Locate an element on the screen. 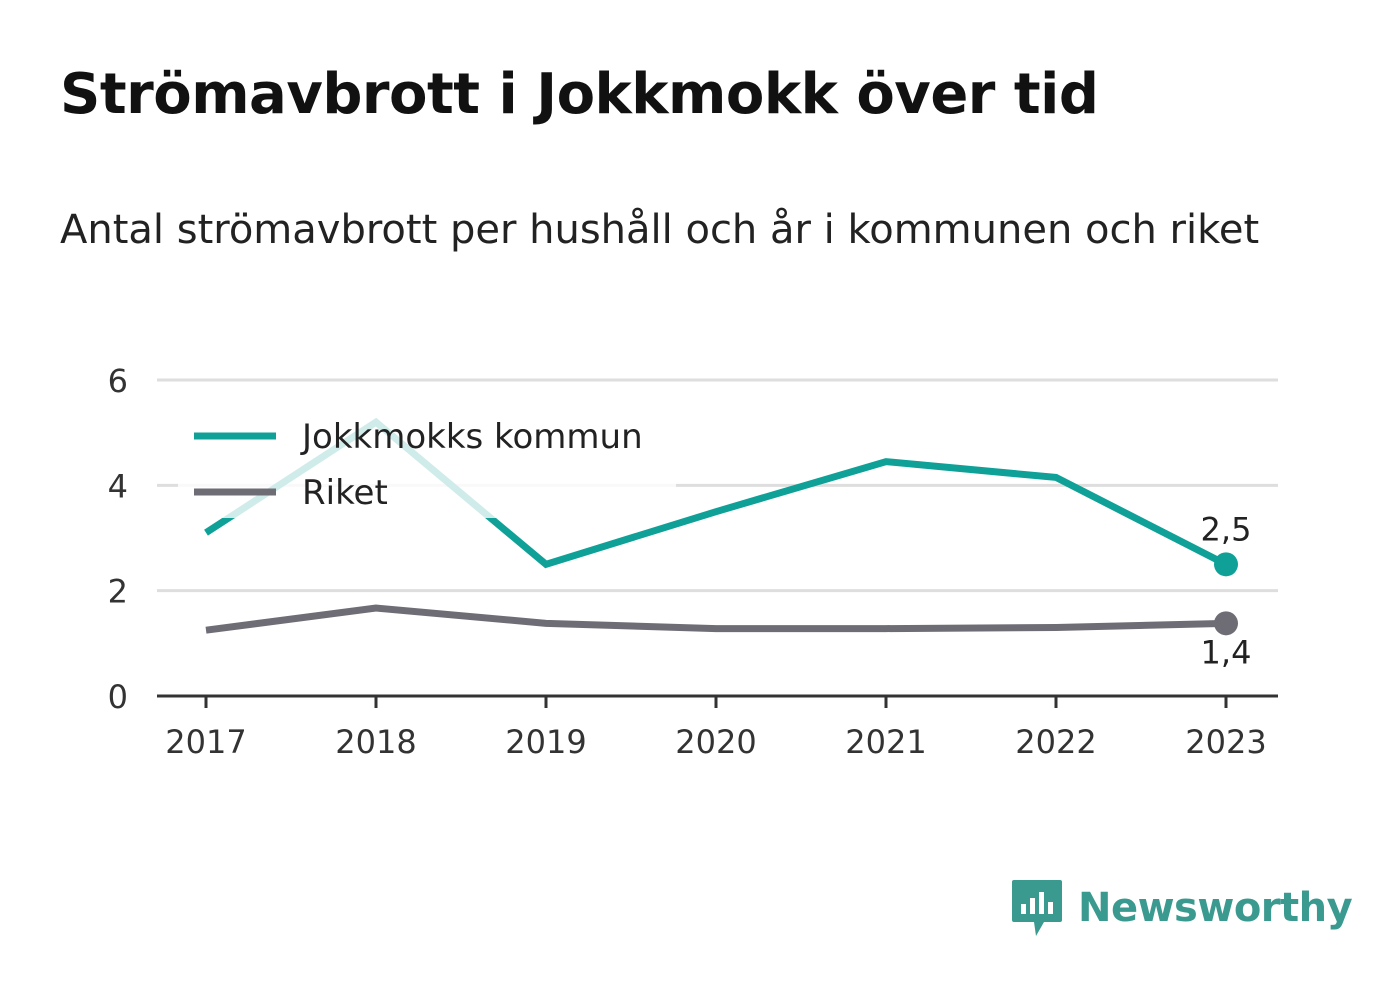 This screenshot has width=1382, height=999. brand-logo: Newsworthy is located at coordinates (1181, 908).